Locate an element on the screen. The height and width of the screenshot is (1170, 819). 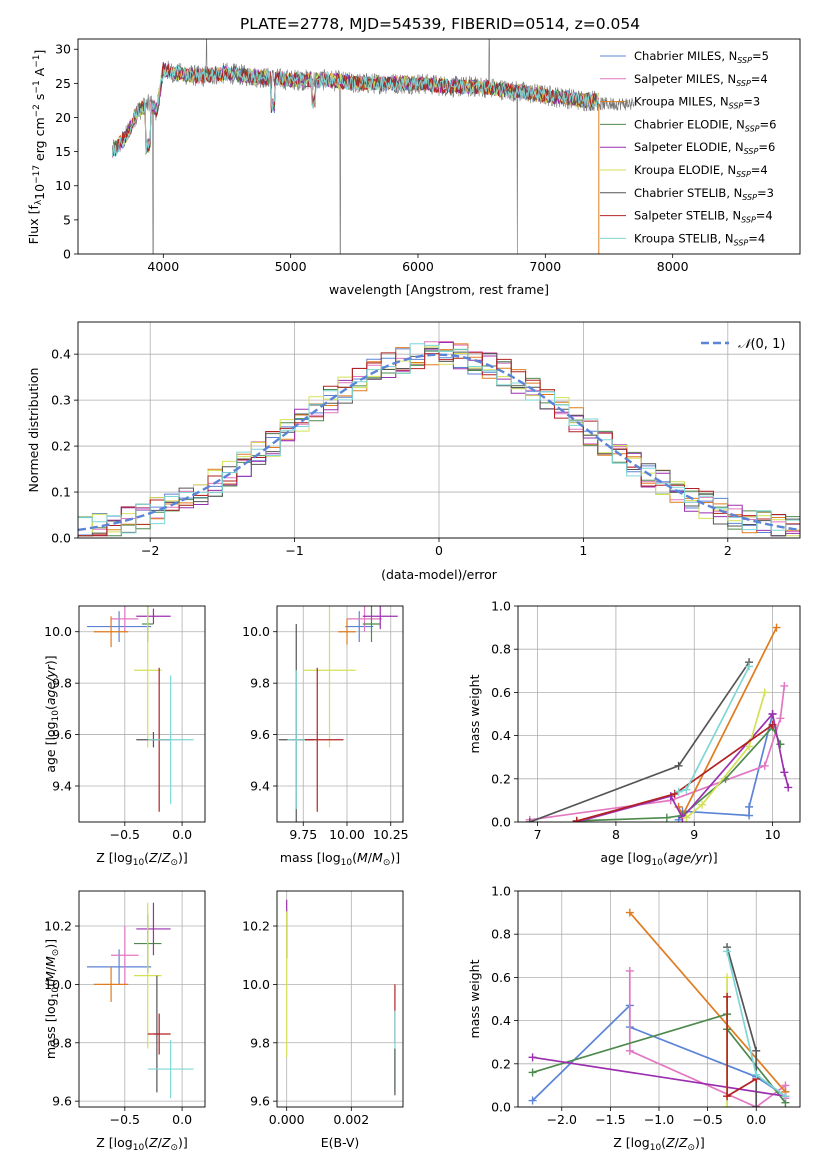
y-tick-label: 9.4 is located at coordinates (62, 786).